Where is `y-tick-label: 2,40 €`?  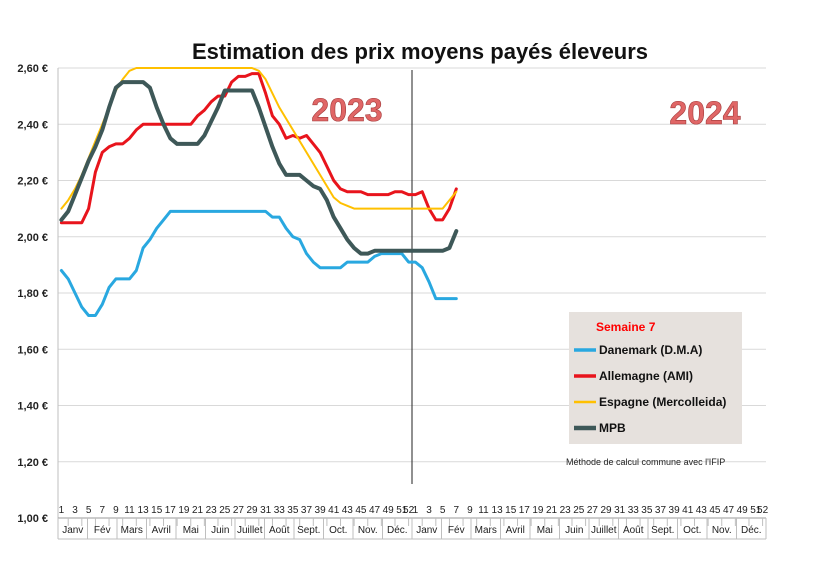
y-tick-label: 2,40 € is located at coordinates (32, 125).